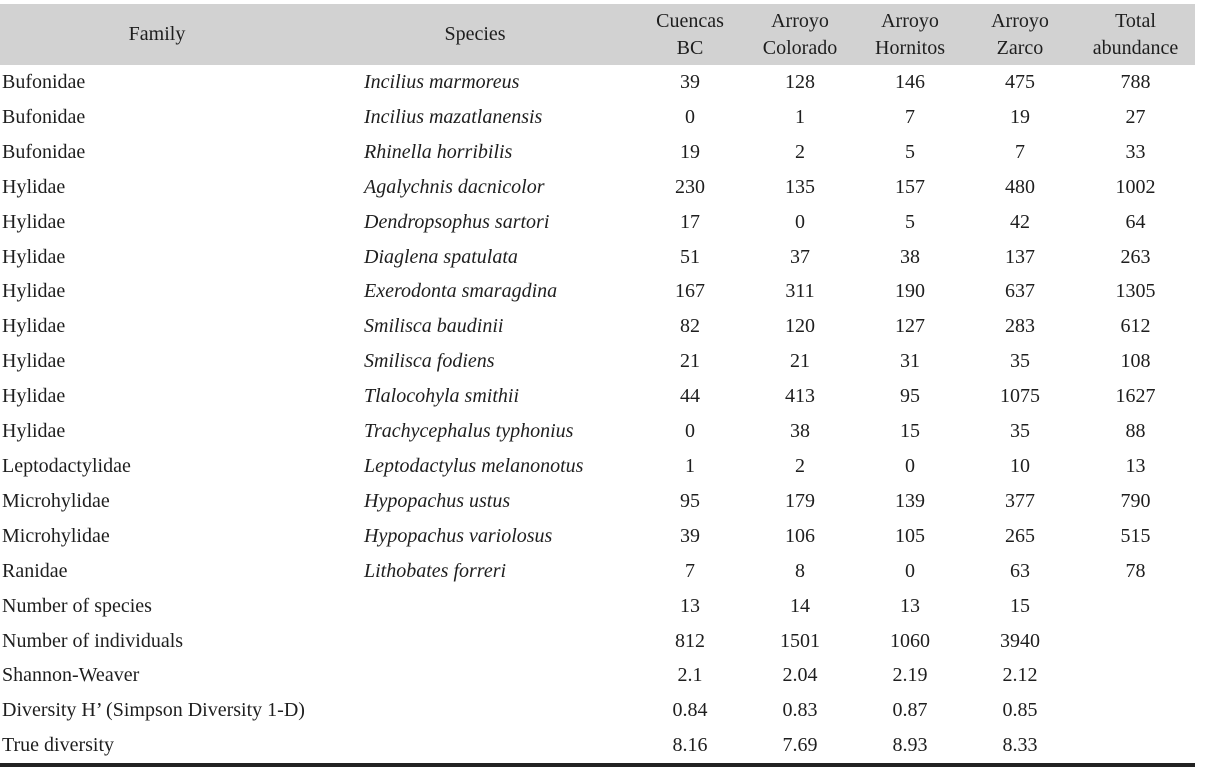 The height and width of the screenshot is (776, 1206). I want to click on value-cell: 263, so click(1135, 256).